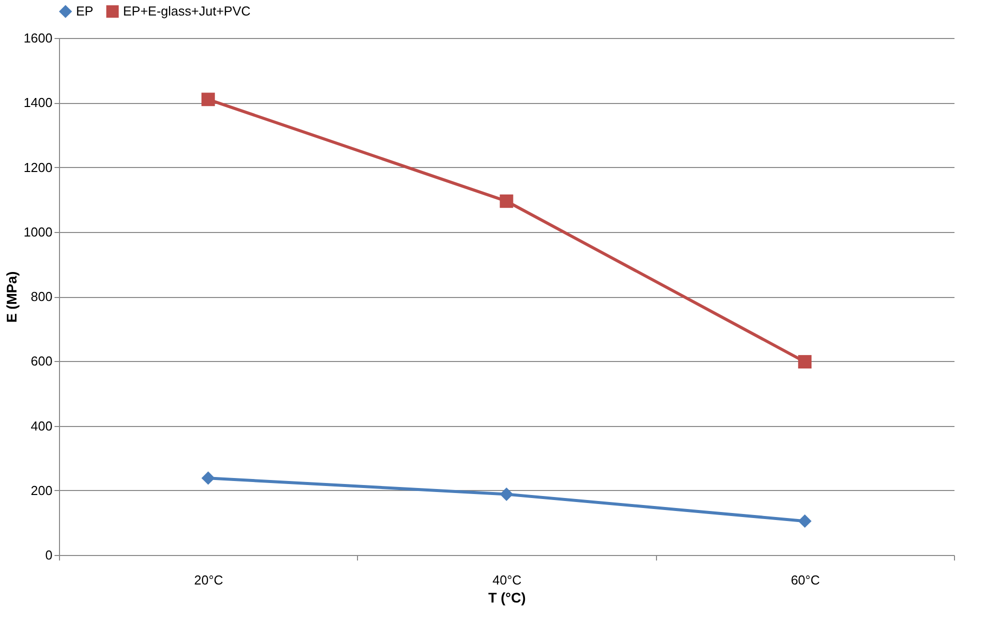  Describe the element at coordinates (209, 580) in the screenshot. I see `x-tick-label: 20°C` at that location.